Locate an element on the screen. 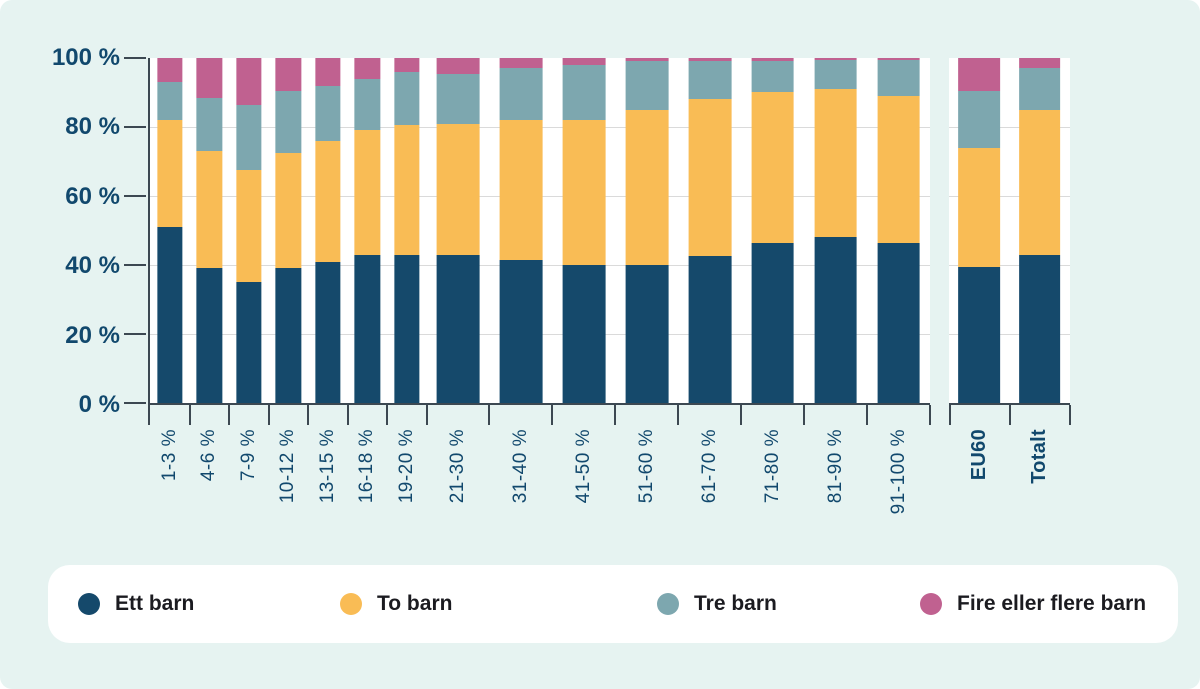 This screenshot has width=1200, height=689. category-10-12-: 10-12 % is located at coordinates (289, 280).